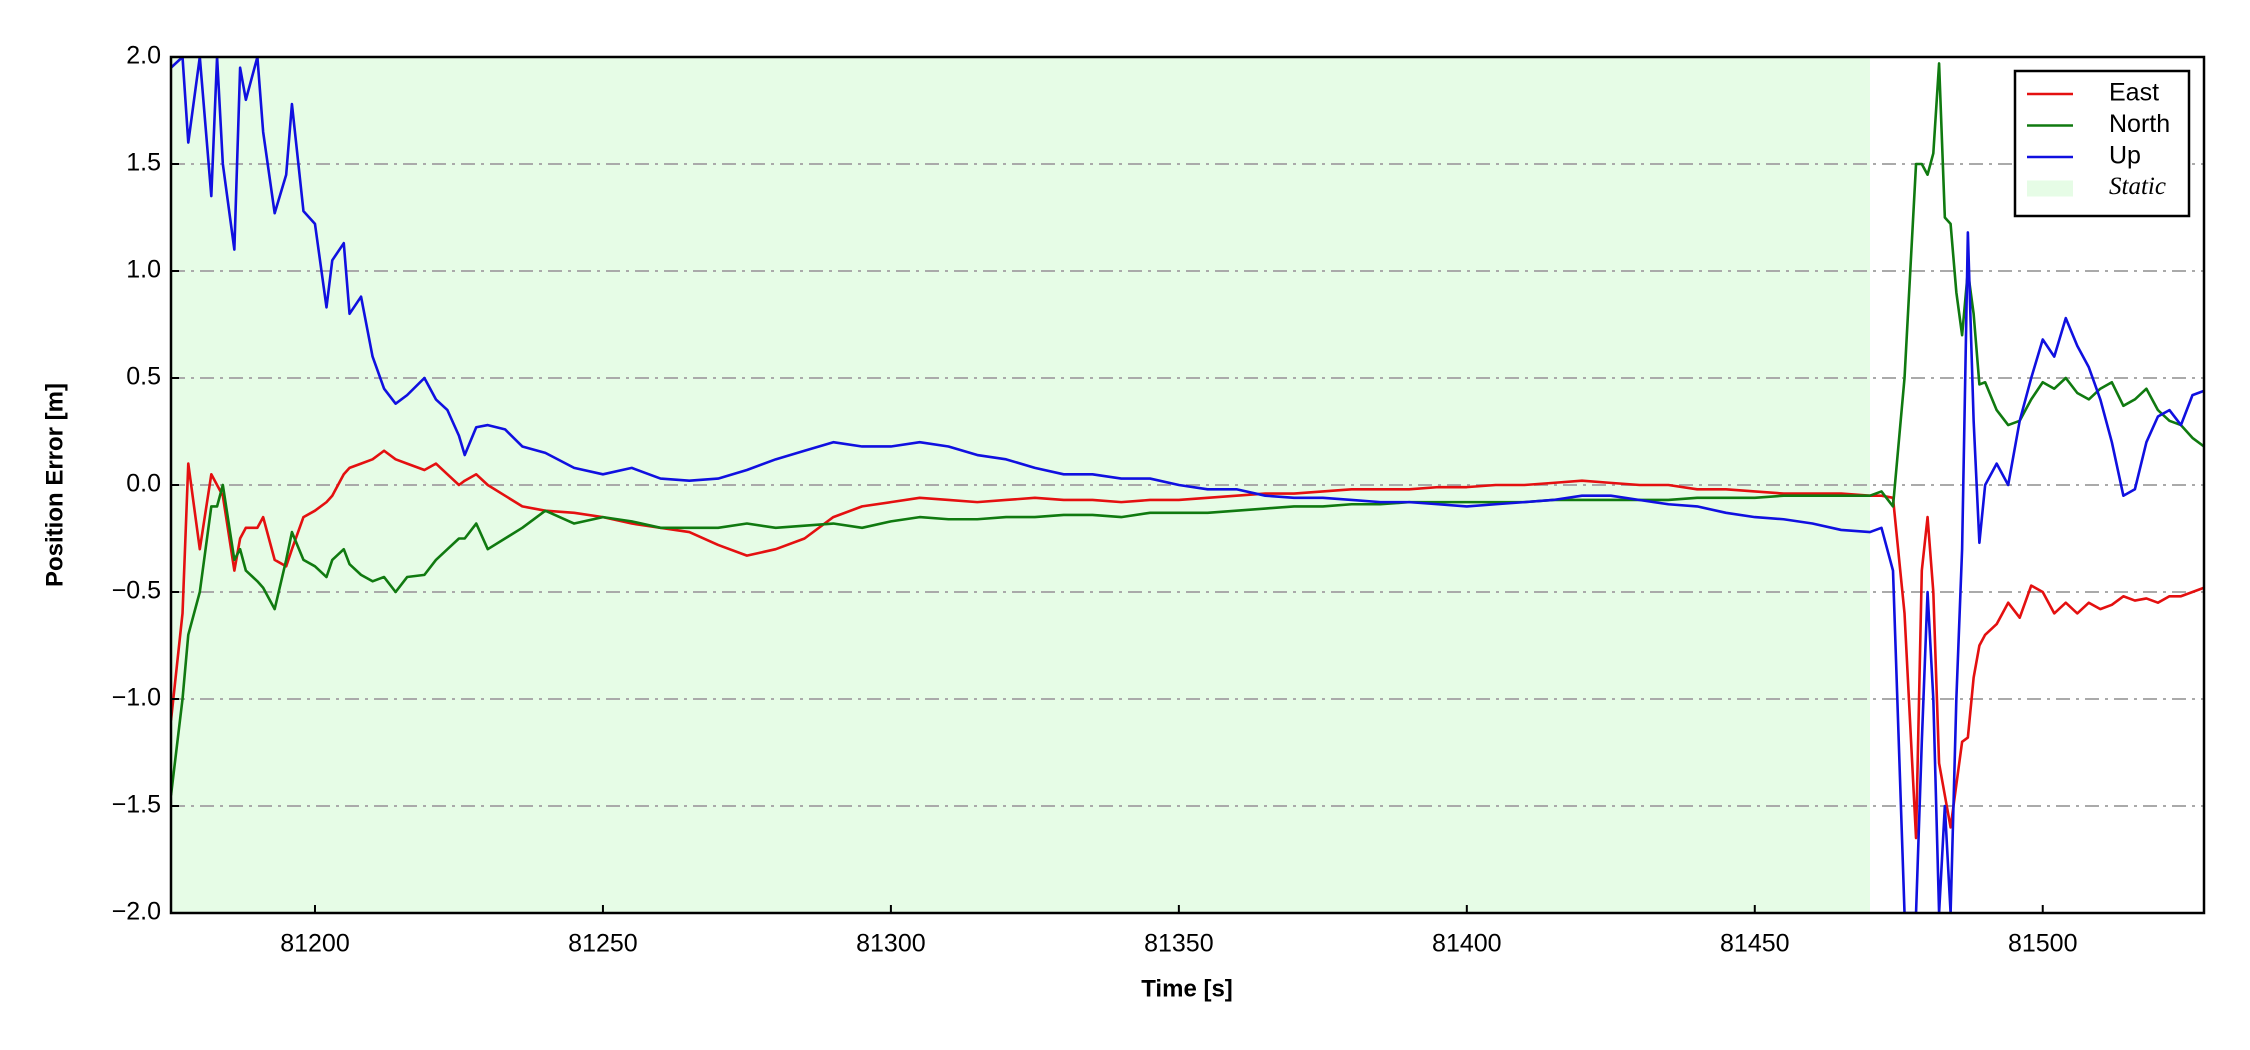 This screenshot has height=1050, width=2250. I want to click on x-tick-label: 81350, so click(1179, 944).